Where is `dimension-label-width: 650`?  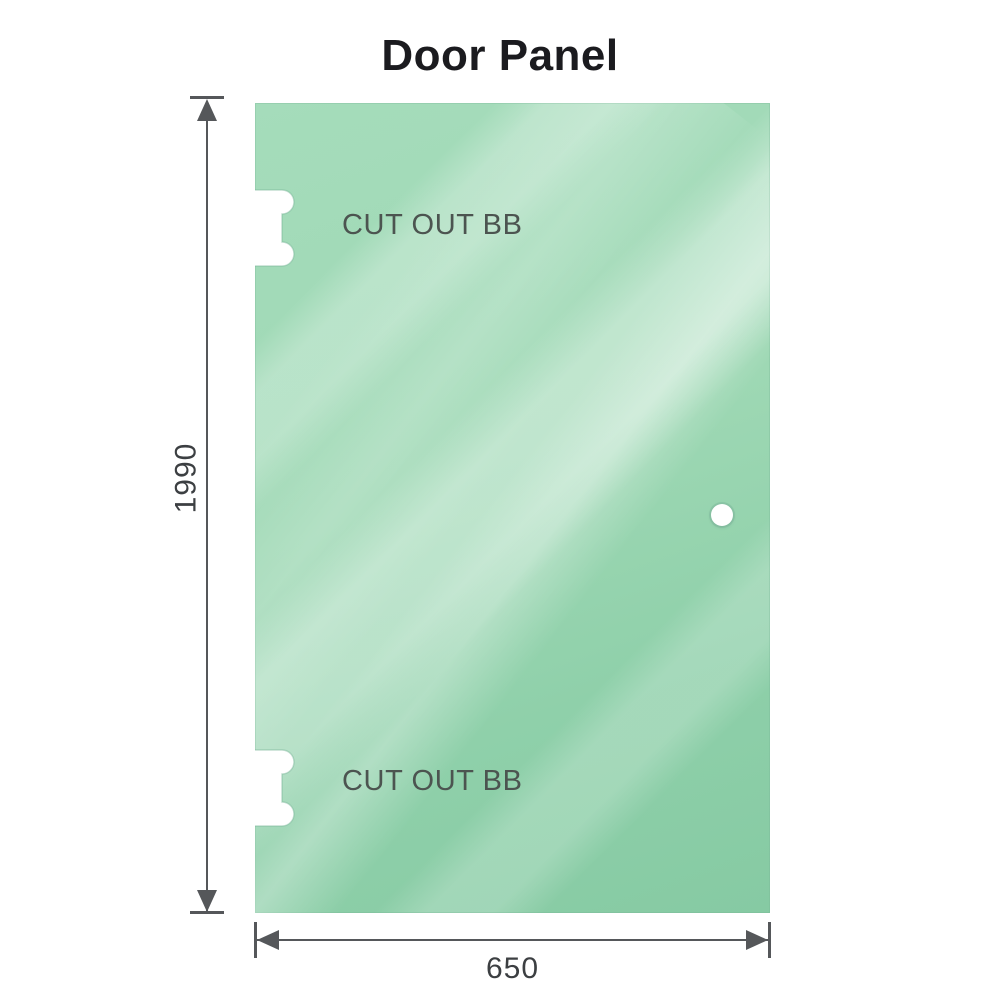
dimension-label-width: 650 is located at coordinates (512, 968).